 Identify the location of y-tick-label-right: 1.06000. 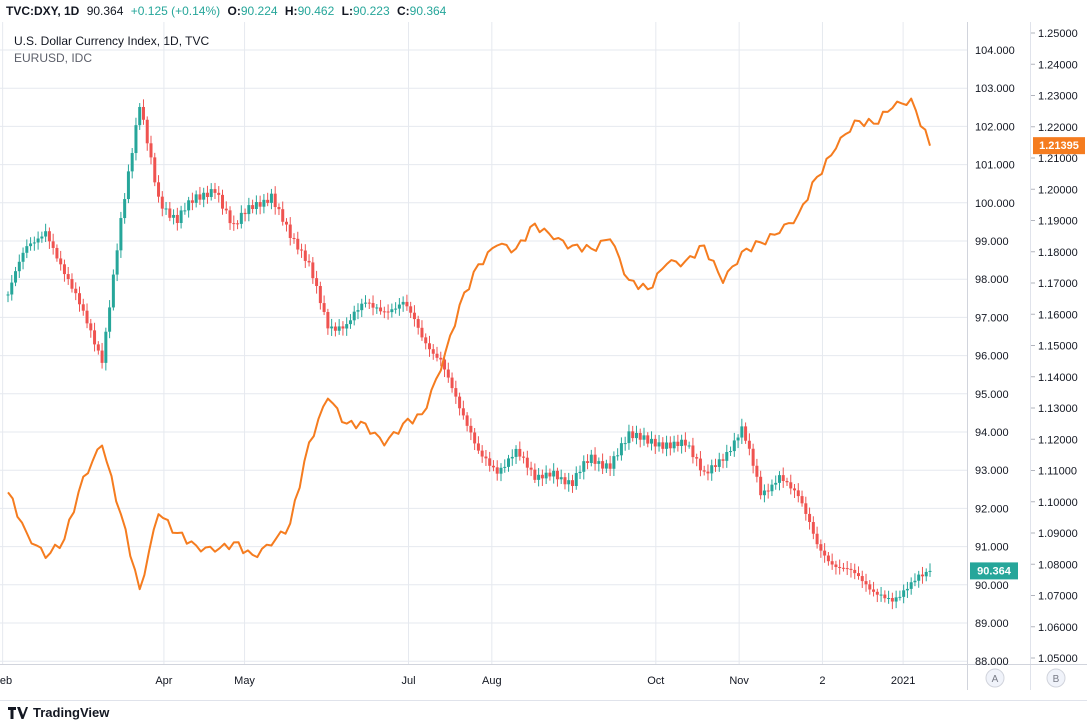
(1058, 628).